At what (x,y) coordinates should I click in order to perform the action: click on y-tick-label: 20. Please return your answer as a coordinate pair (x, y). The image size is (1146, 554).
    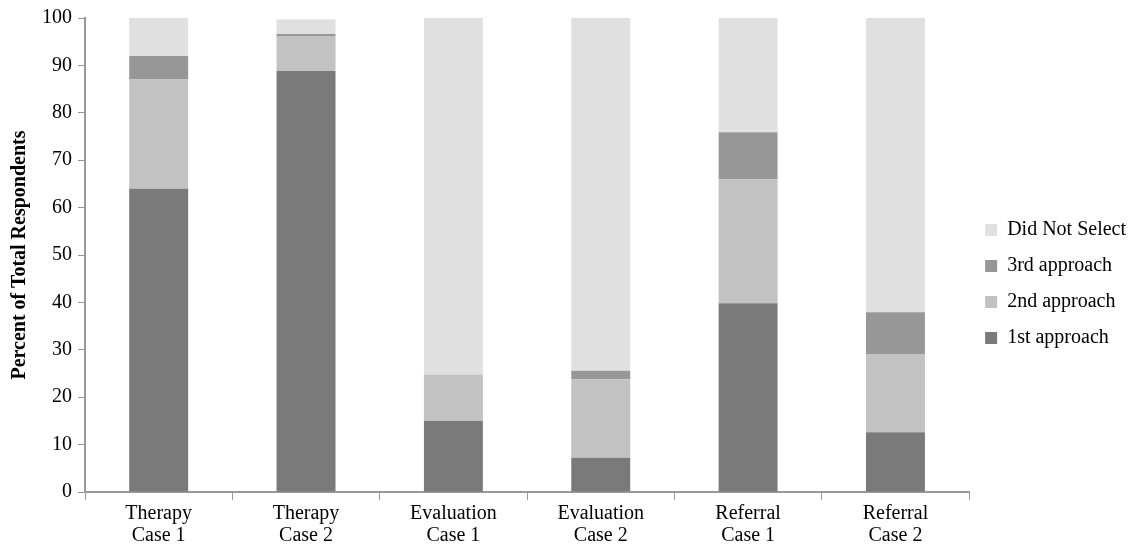
    Looking at the image, I should click on (62, 395).